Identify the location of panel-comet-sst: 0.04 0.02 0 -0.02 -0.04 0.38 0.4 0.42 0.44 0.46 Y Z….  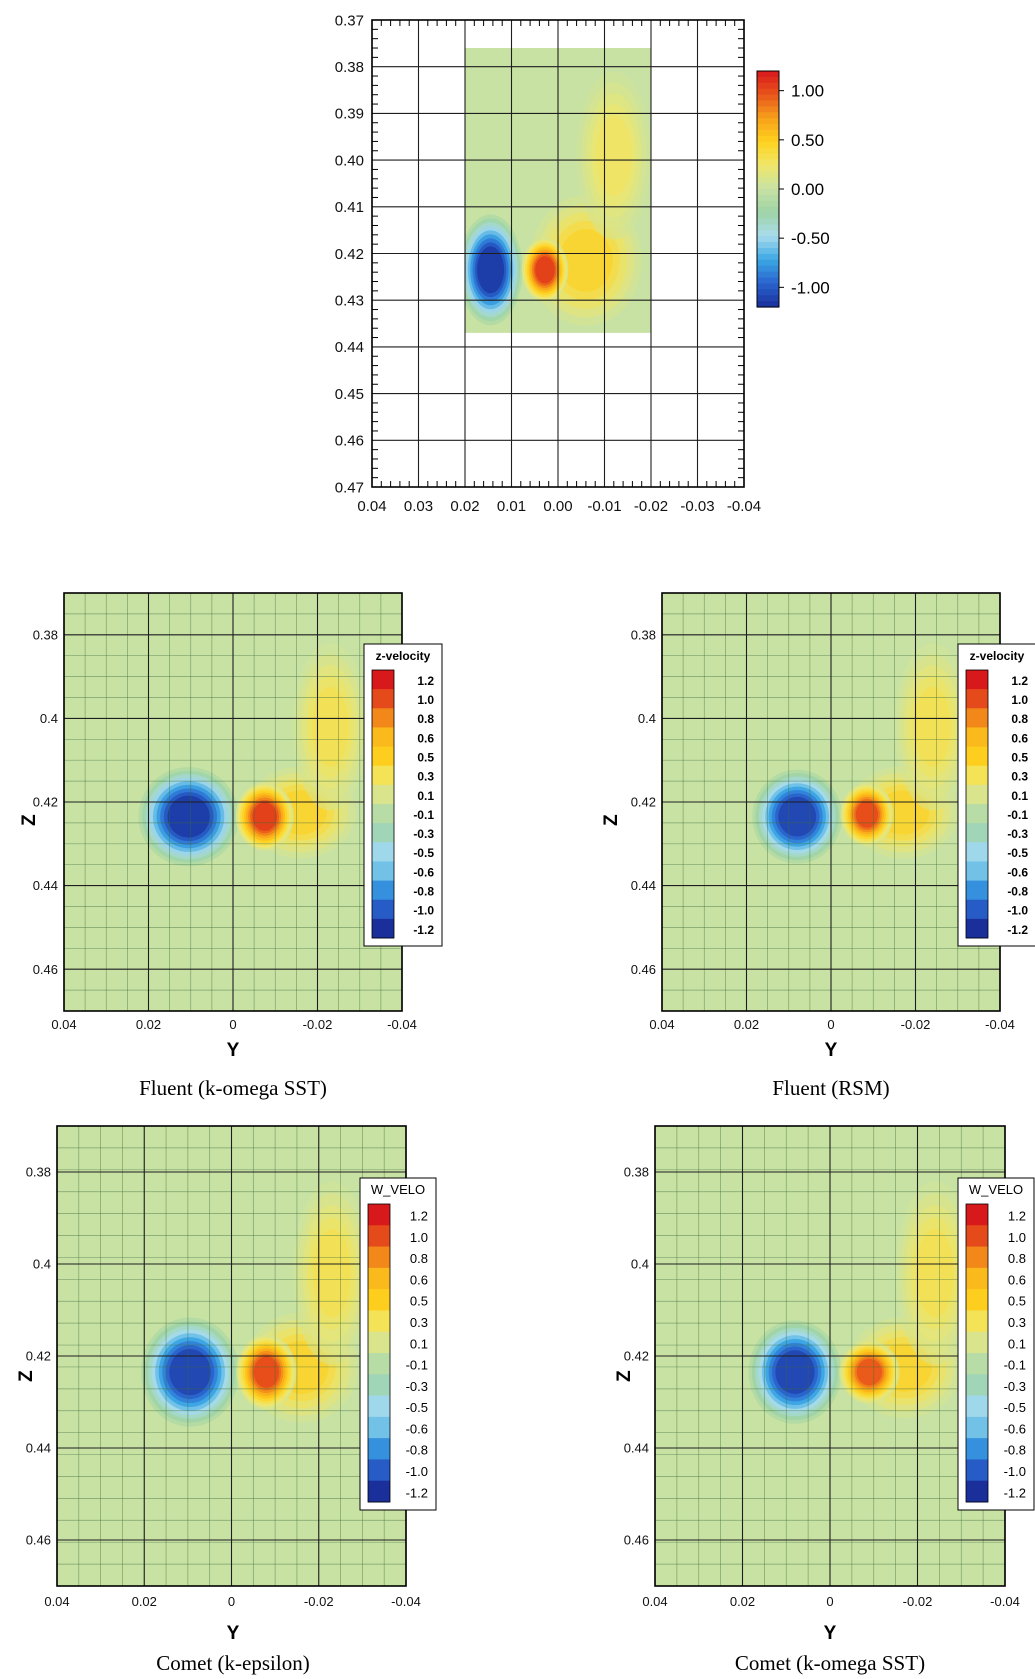
(824, 1400).